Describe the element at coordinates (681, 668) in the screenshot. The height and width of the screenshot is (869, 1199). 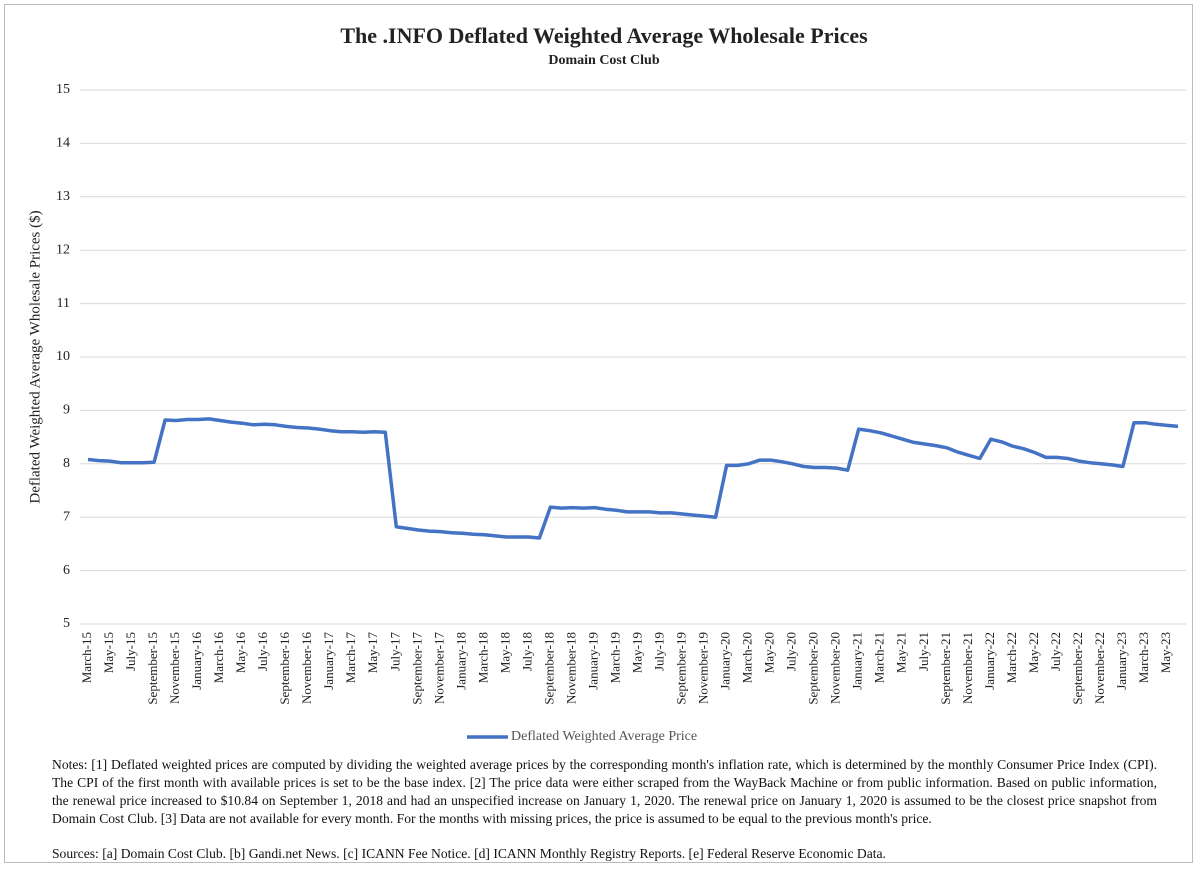
I see `x-tick-label: September-19` at that location.